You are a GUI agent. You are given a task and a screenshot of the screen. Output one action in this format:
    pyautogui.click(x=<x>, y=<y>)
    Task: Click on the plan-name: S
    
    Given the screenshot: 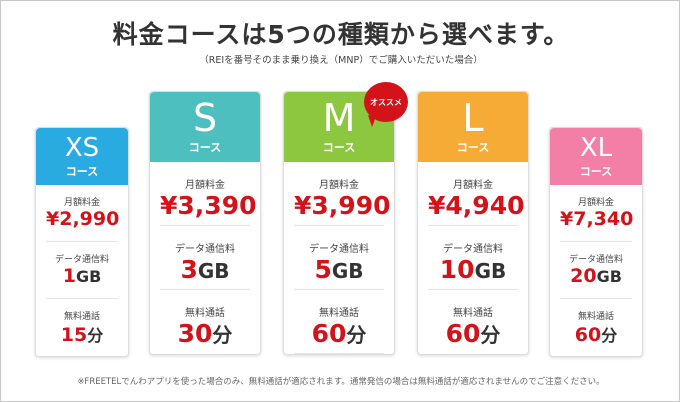 What is the action you would take?
    pyautogui.click(x=205, y=118)
    